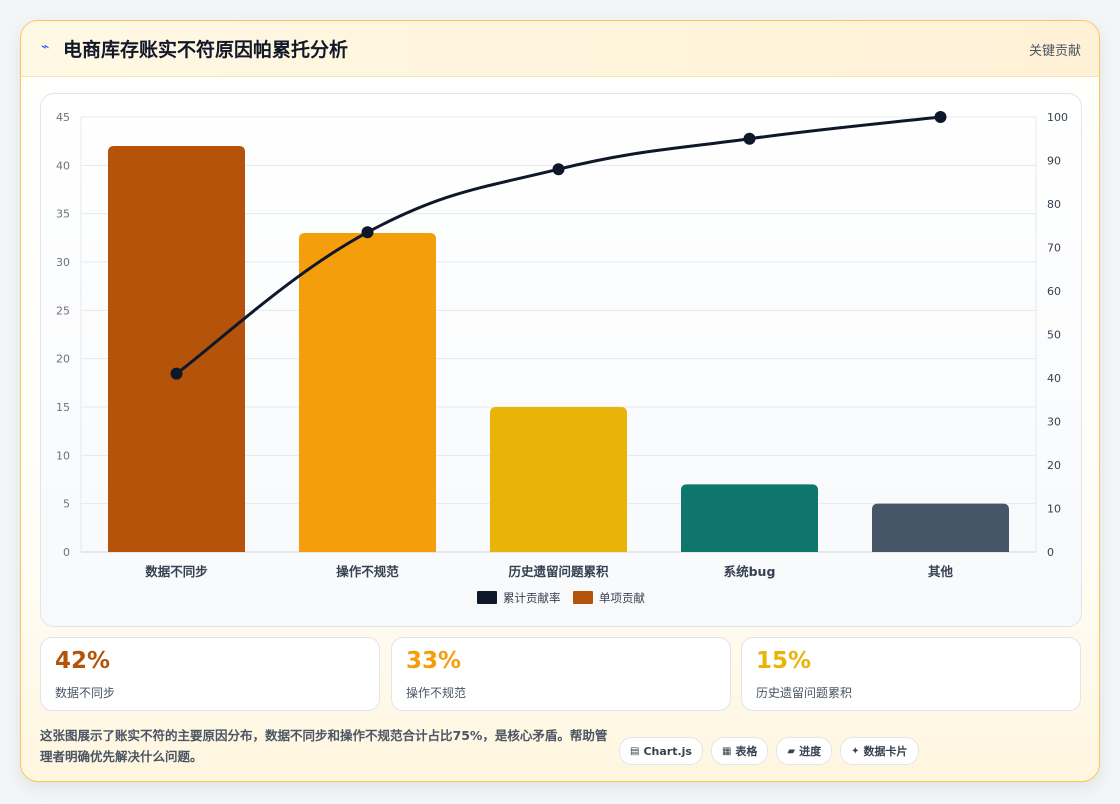 Image resolution: width=1120 pixels, height=804 pixels. What do you see at coordinates (66, 504) in the screenshot?
I see `y-left-tick-label: 5` at bounding box center [66, 504].